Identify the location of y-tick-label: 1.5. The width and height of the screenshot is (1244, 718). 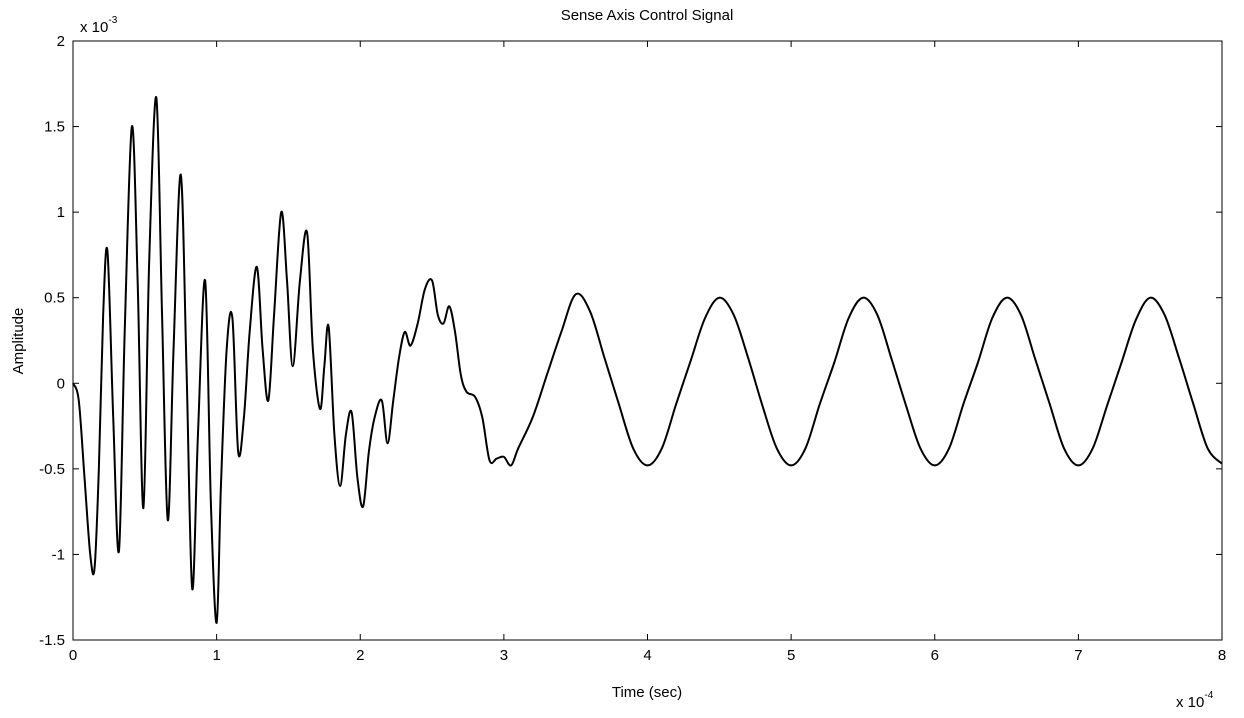
(54, 127).